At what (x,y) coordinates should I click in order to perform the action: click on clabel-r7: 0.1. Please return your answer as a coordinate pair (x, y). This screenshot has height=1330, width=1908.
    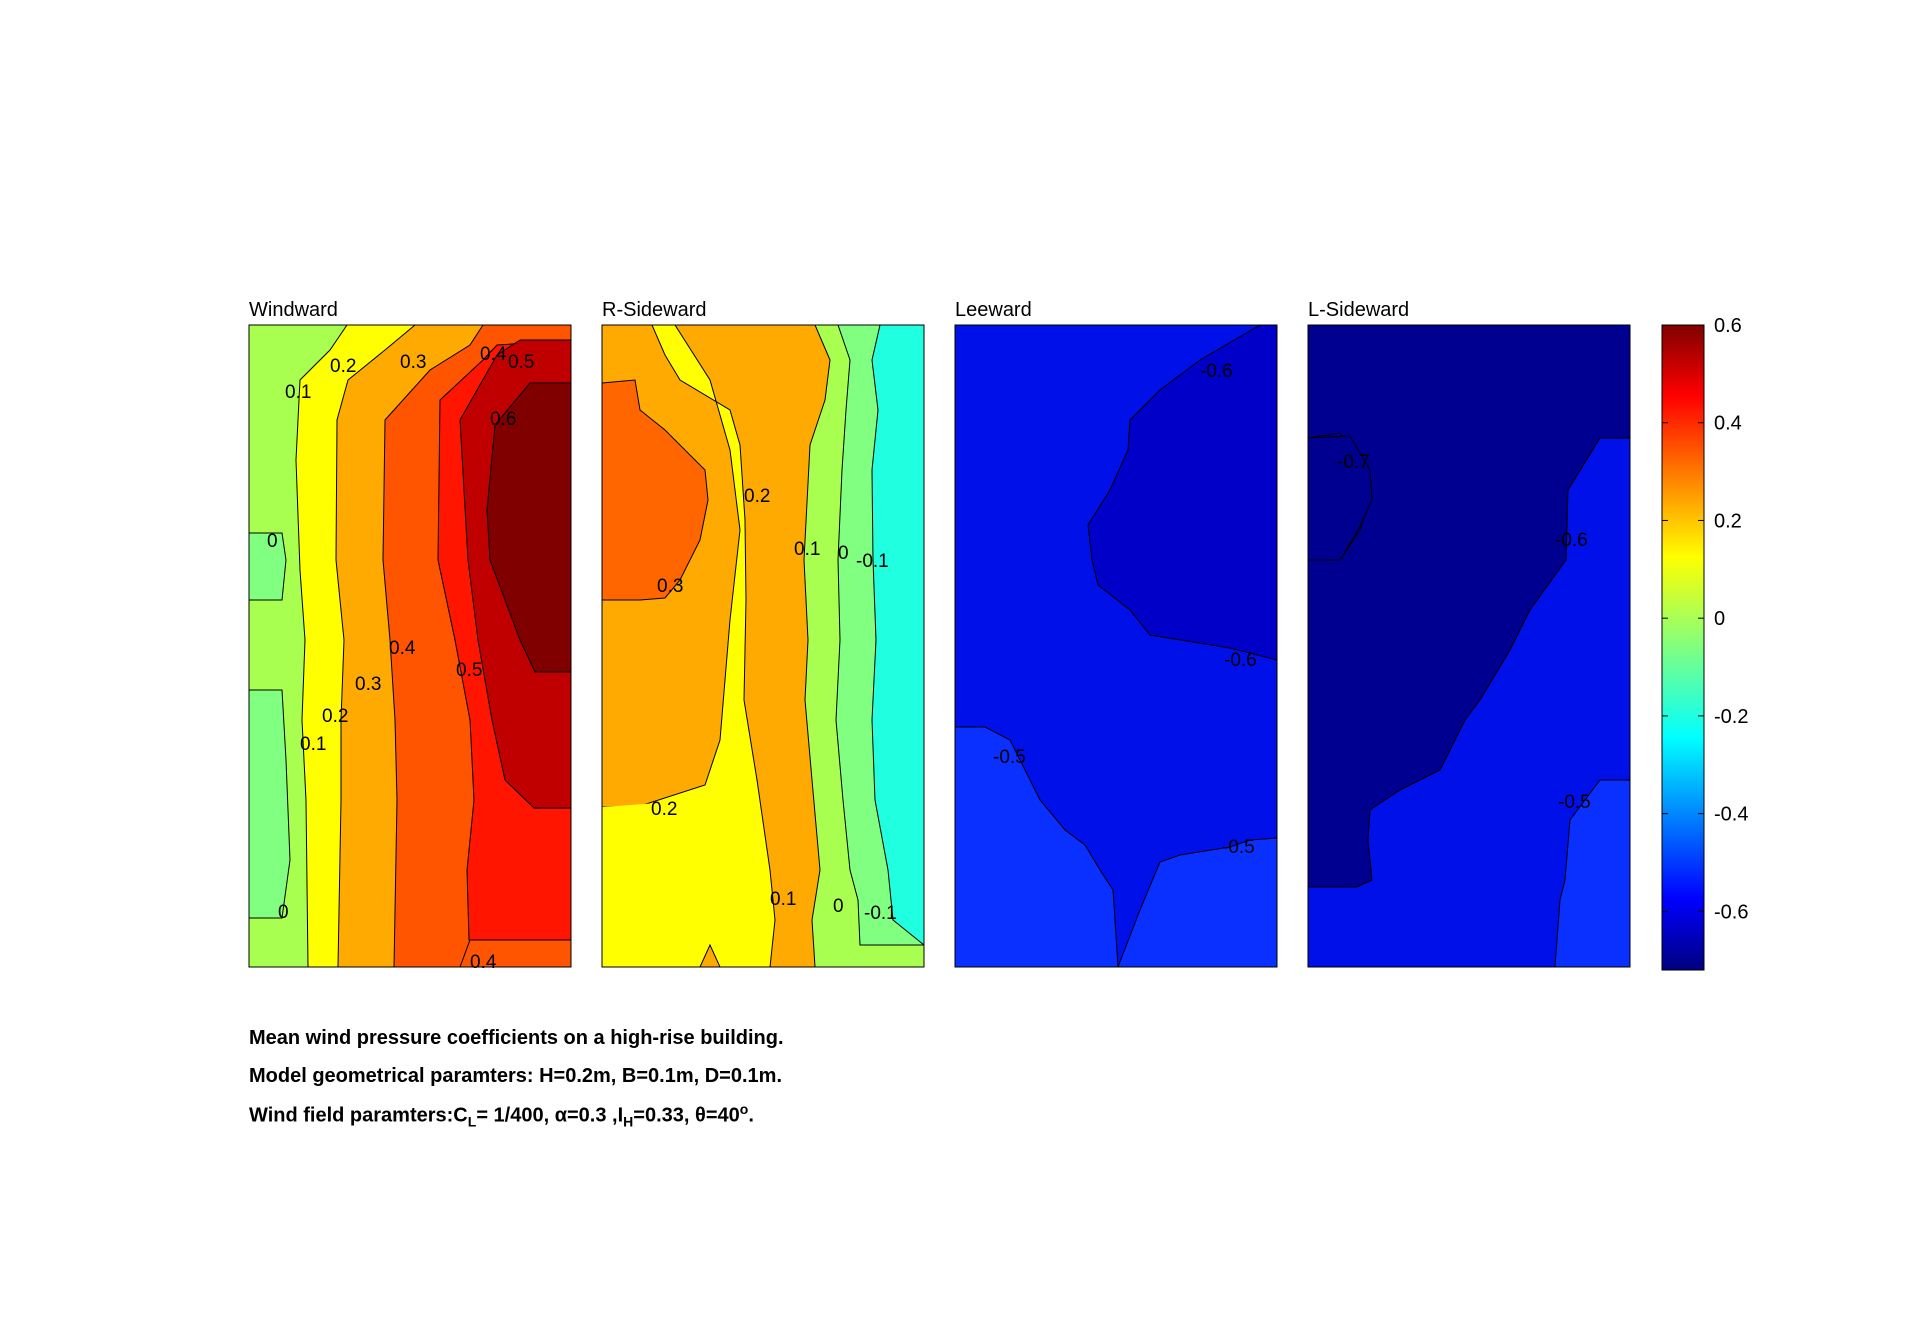
    Looking at the image, I should click on (783, 899).